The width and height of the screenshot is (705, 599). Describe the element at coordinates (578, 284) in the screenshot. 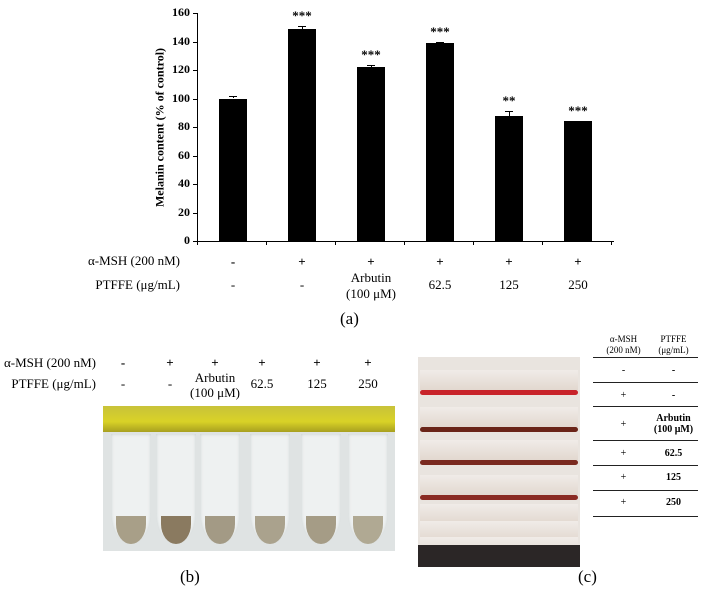

I see `ptffe-cell: 250` at that location.